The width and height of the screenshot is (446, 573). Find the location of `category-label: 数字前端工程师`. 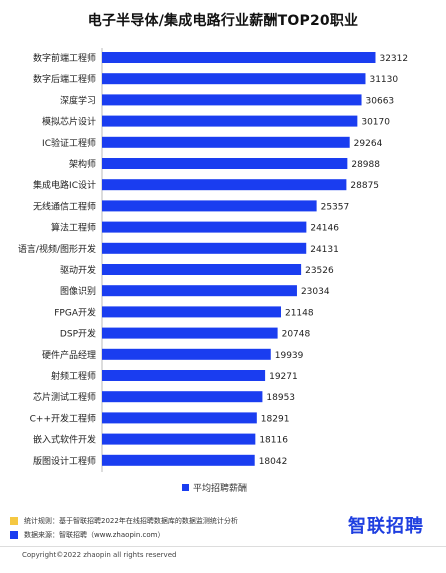

category-label: 数字前端工程师 is located at coordinates (64, 58).